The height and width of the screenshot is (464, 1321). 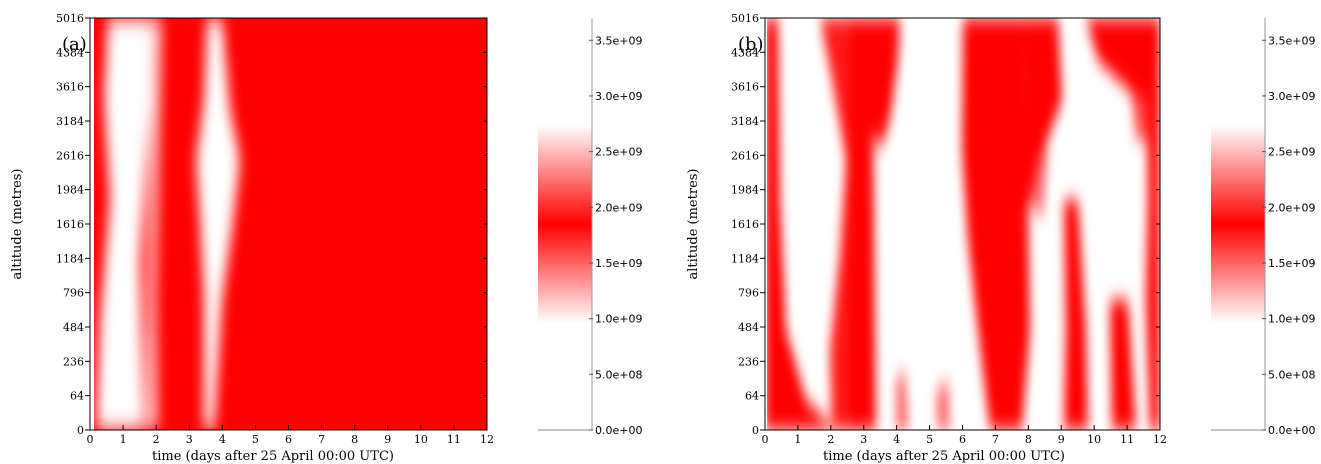 What do you see at coordinates (693, 223) in the screenshot?
I see `y-axis-label-b: altitude (metres)` at bounding box center [693, 223].